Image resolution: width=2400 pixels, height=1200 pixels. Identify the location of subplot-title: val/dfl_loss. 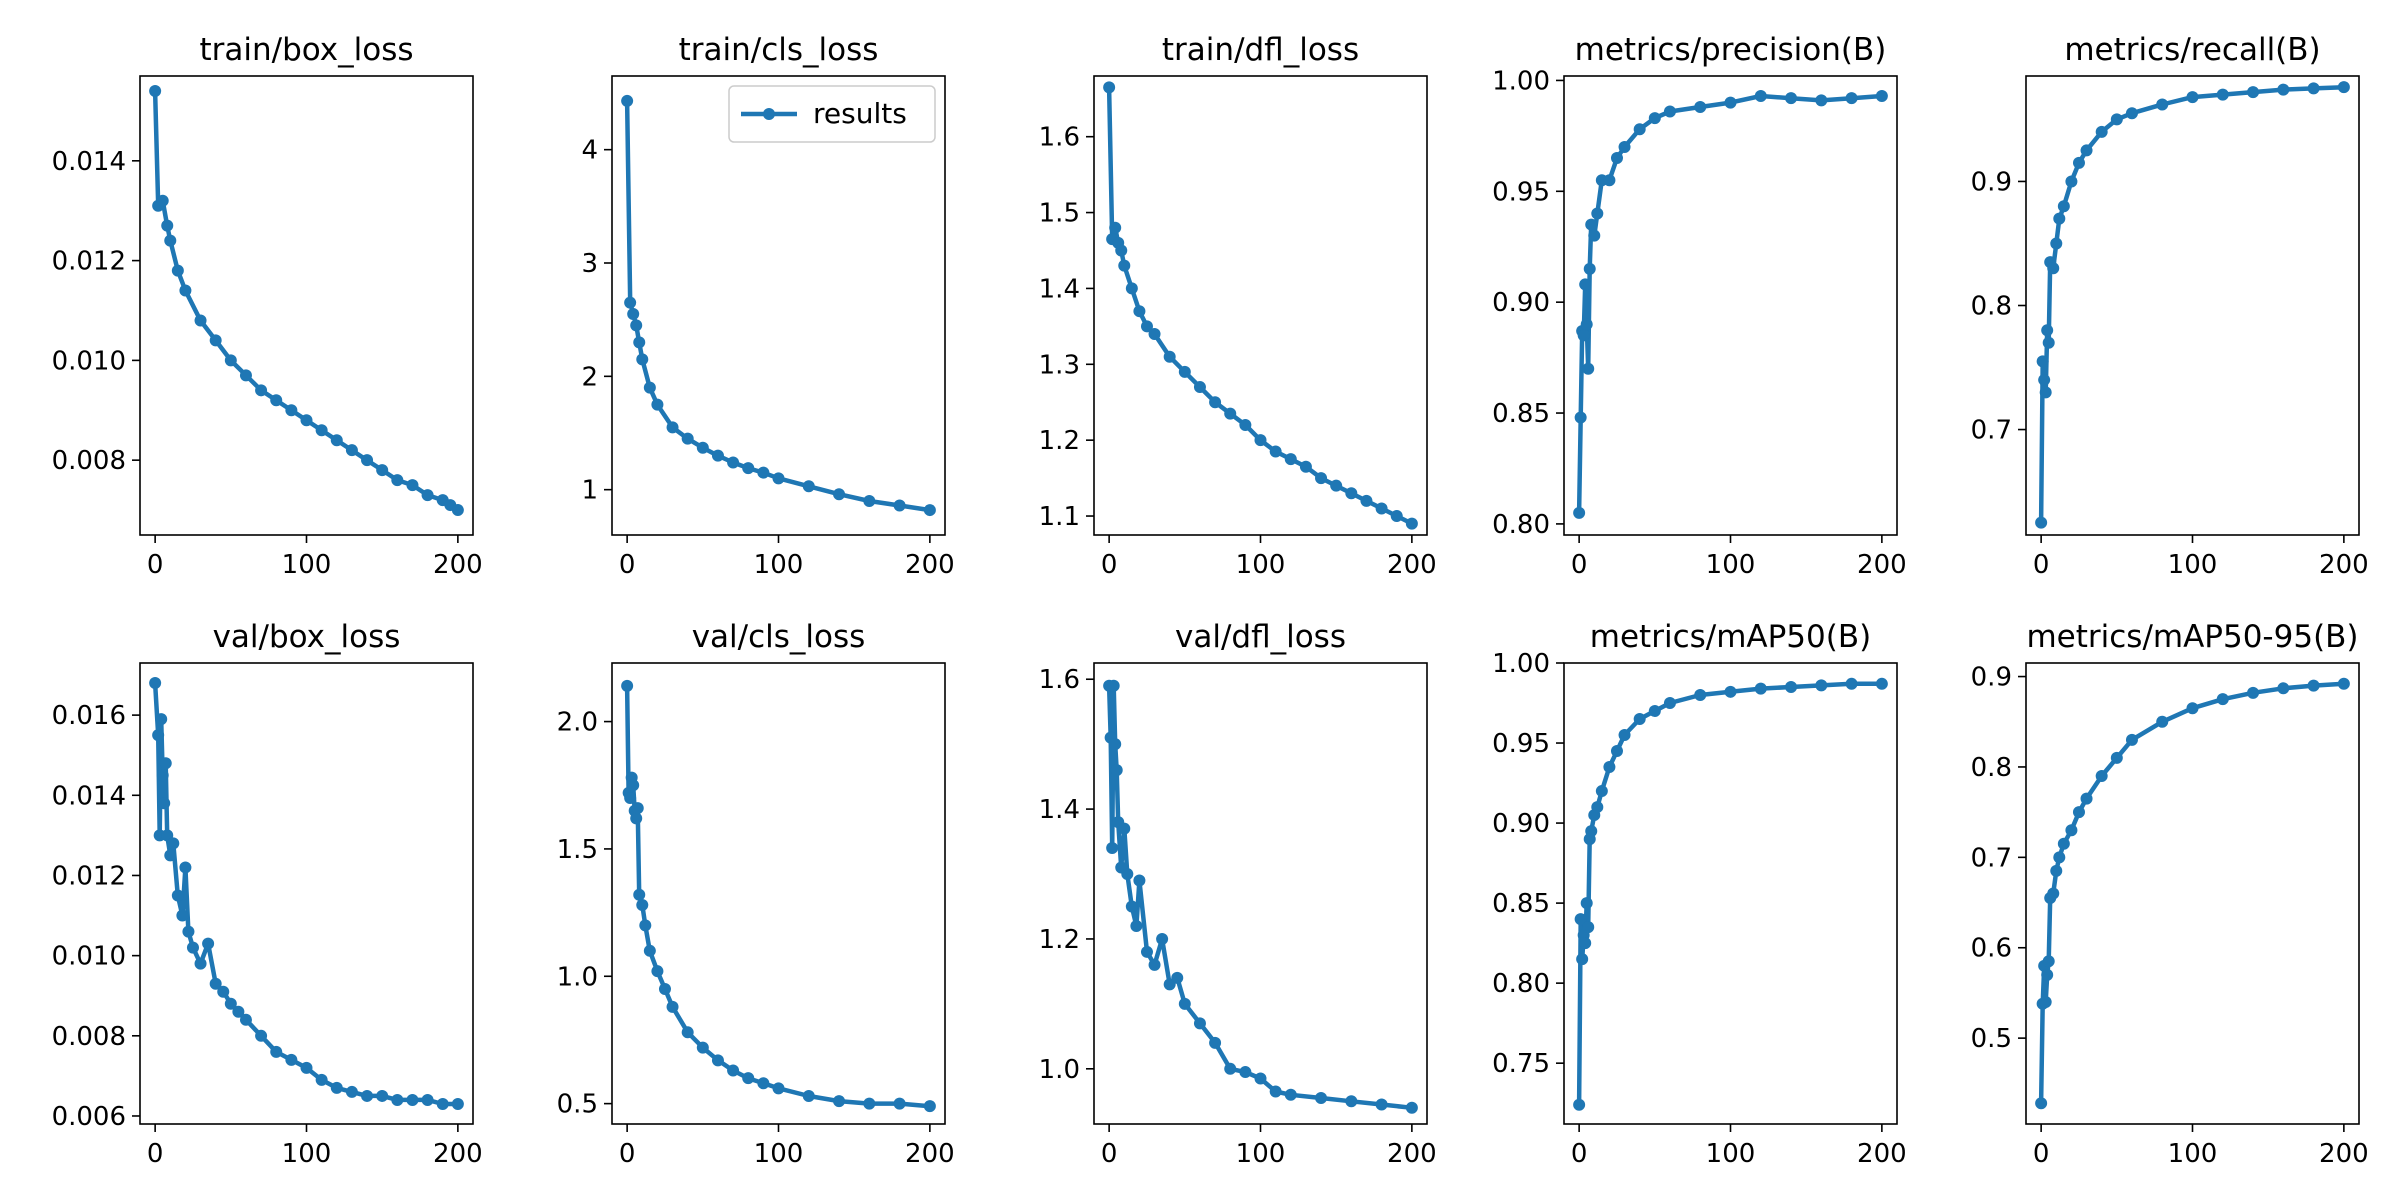
(1260, 637).